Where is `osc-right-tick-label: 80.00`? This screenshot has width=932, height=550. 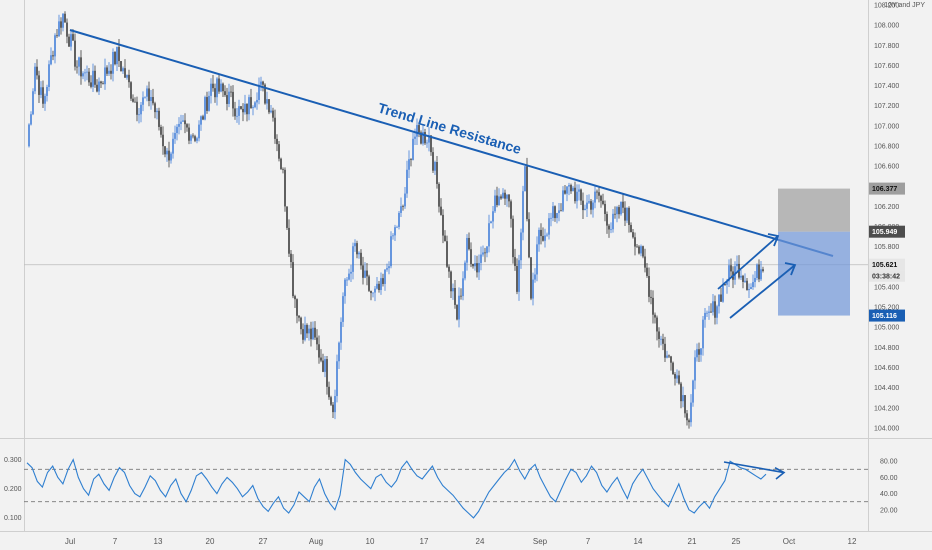 osc-right-tick-label: 80.00 is located at coordinates (889, 462).